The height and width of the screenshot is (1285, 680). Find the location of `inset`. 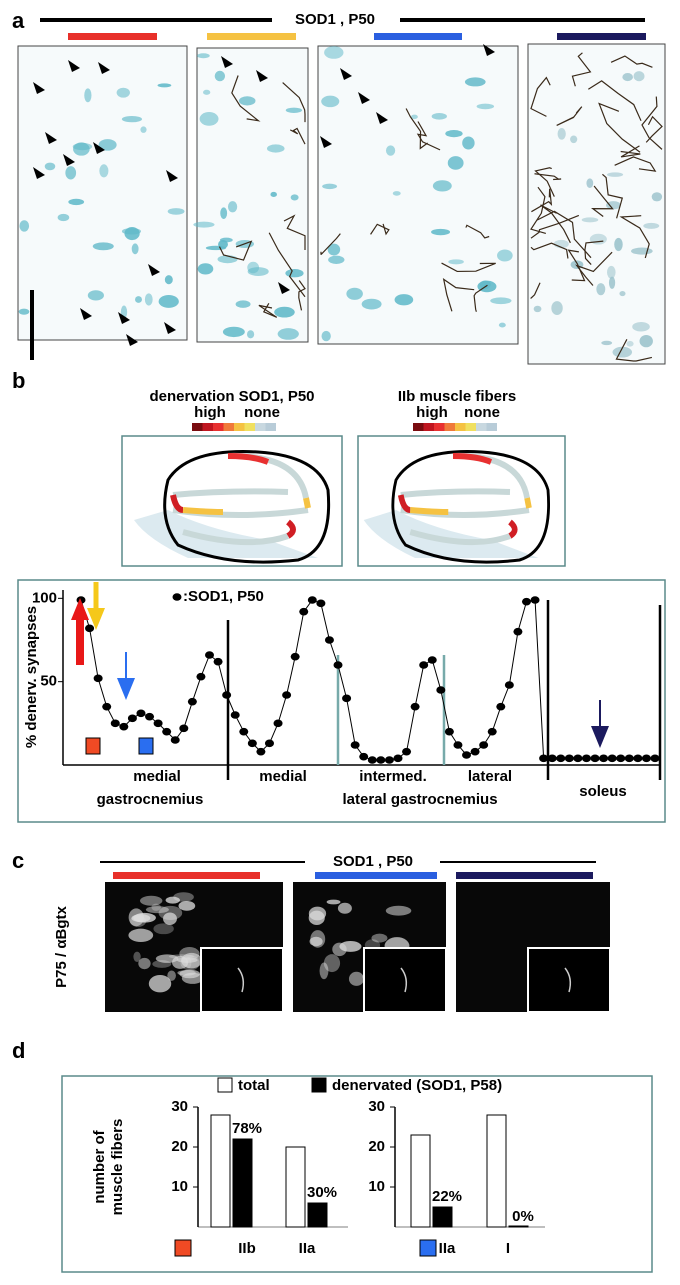

inset is located at coordinates (569, 980).